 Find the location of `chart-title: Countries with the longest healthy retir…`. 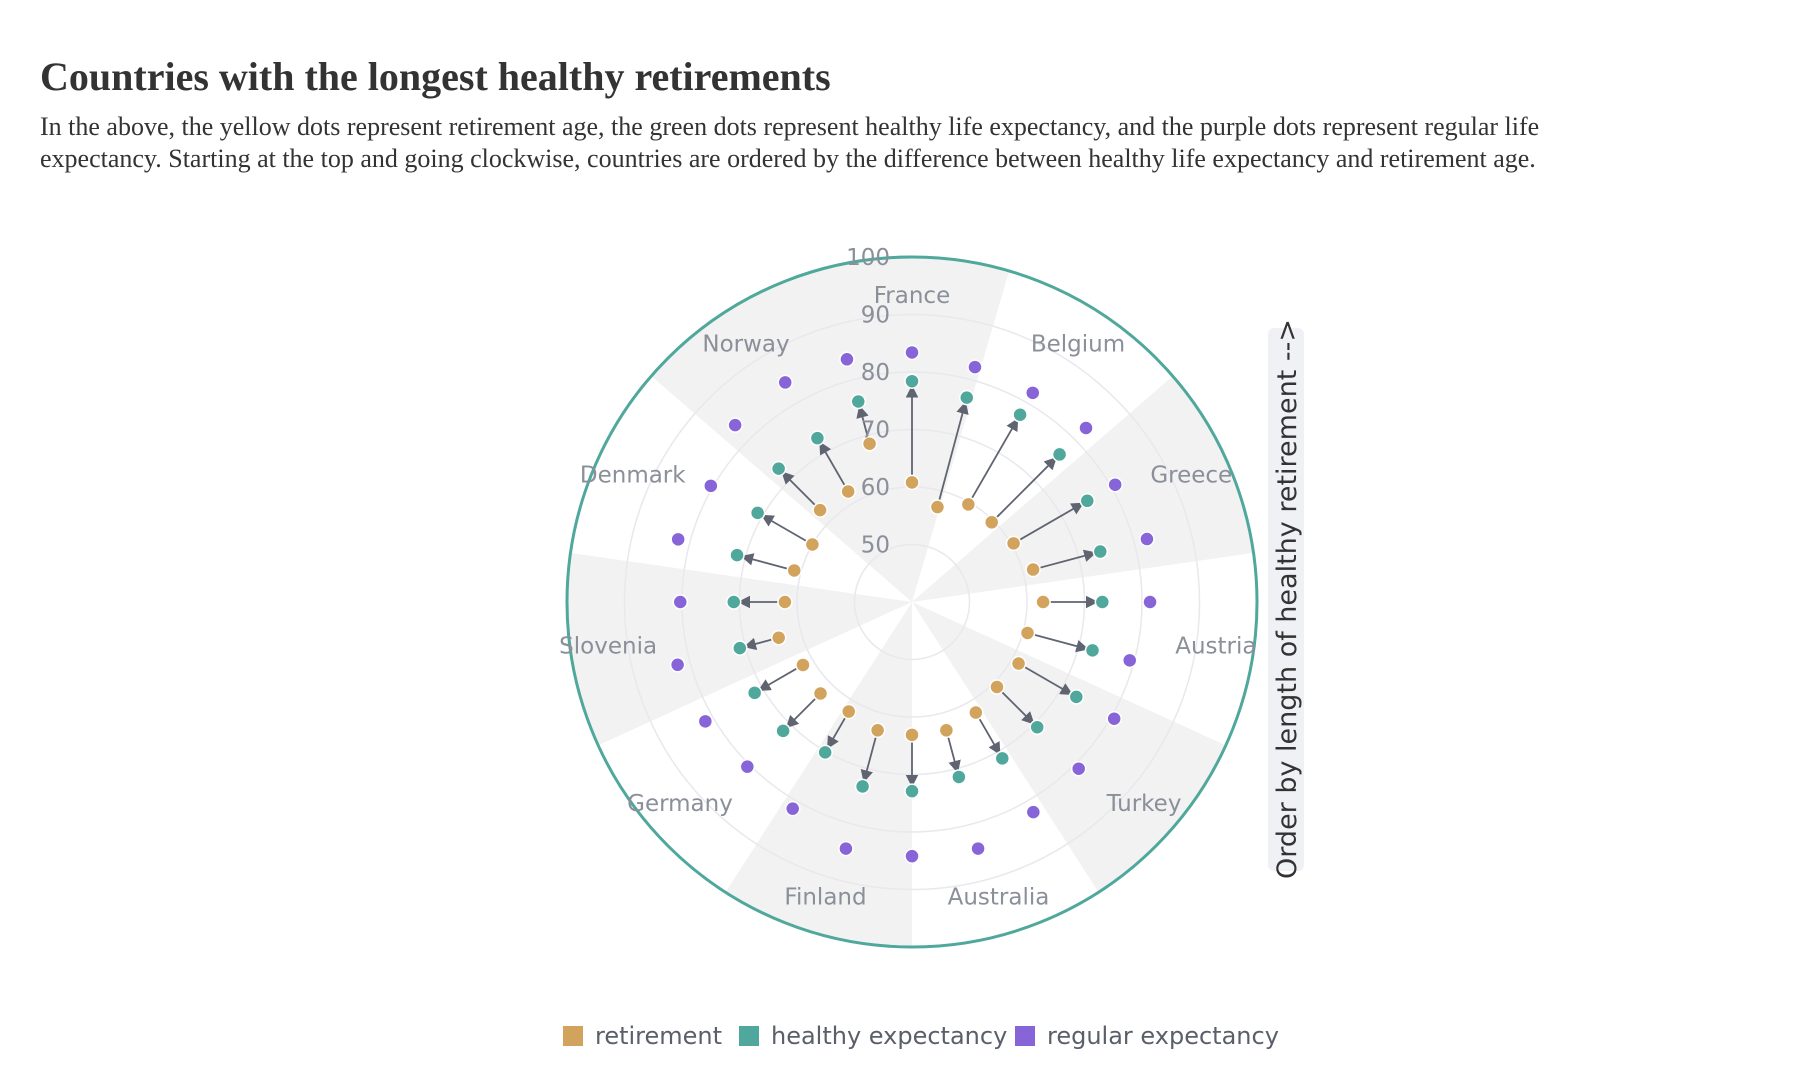

chart-title: Countries with the longest healthy retir… is located at coordinates (435, 76).